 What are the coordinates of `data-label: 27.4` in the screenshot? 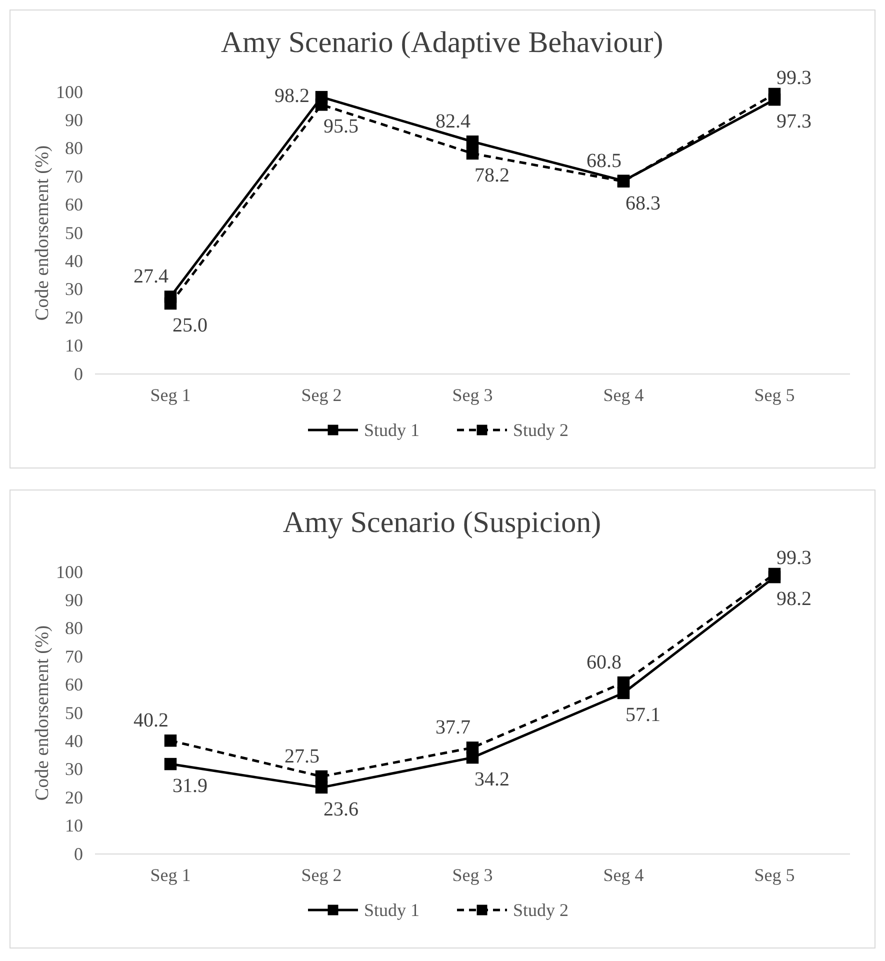 It's located at (151, 277).